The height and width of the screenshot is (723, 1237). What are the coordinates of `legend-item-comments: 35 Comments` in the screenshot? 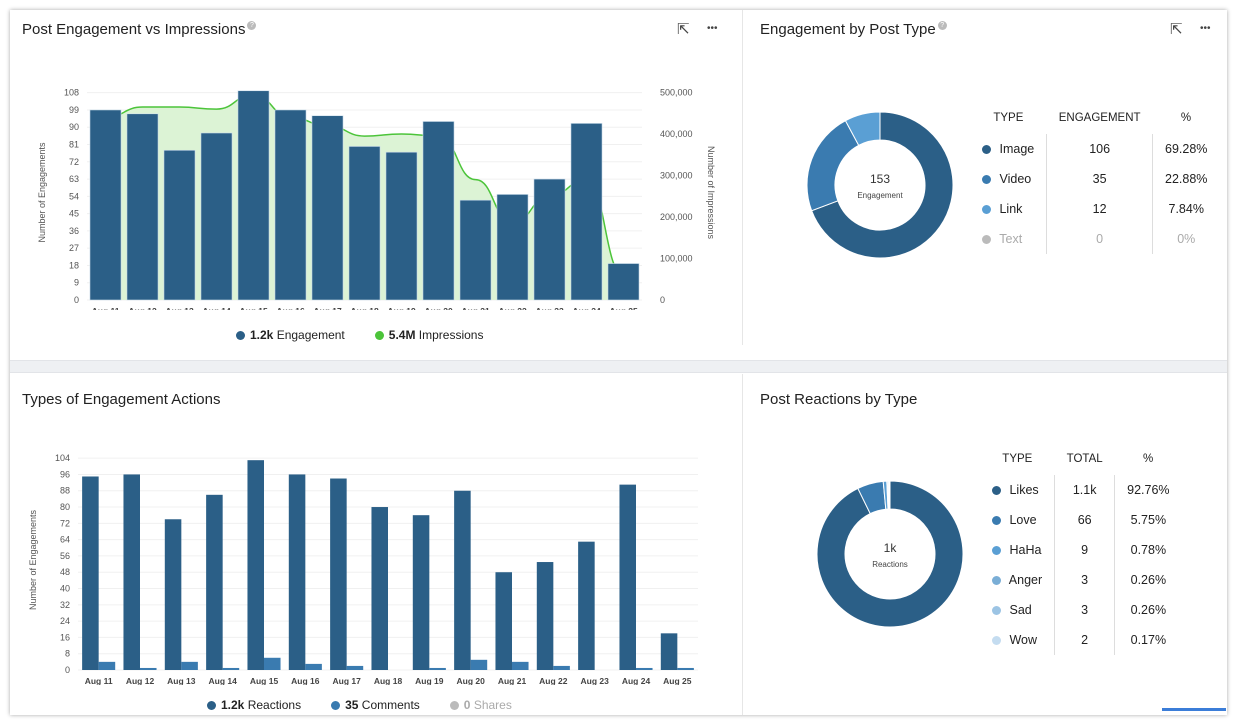 It's located at (375, 705).